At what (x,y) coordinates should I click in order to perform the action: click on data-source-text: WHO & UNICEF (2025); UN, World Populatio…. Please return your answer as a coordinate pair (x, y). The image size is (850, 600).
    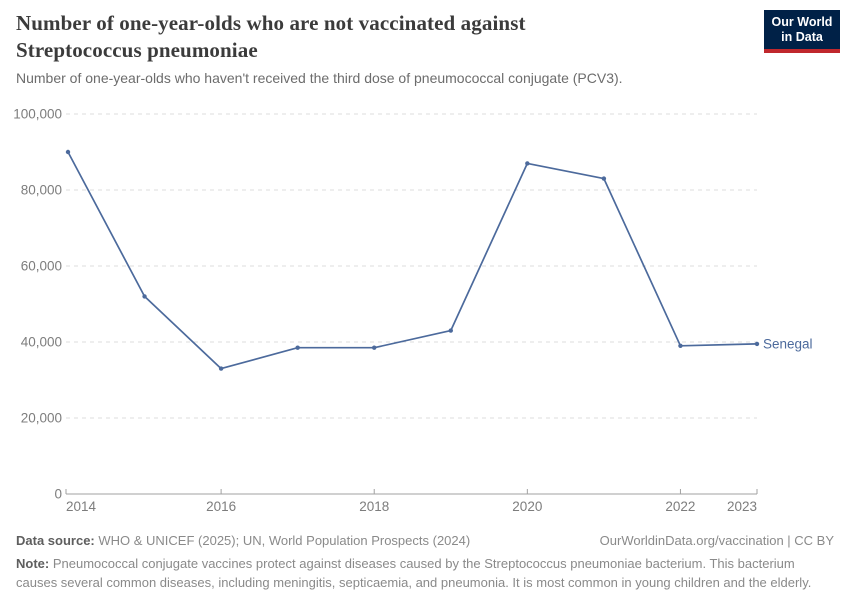
    Looking at the image, I should click on (282, 540).